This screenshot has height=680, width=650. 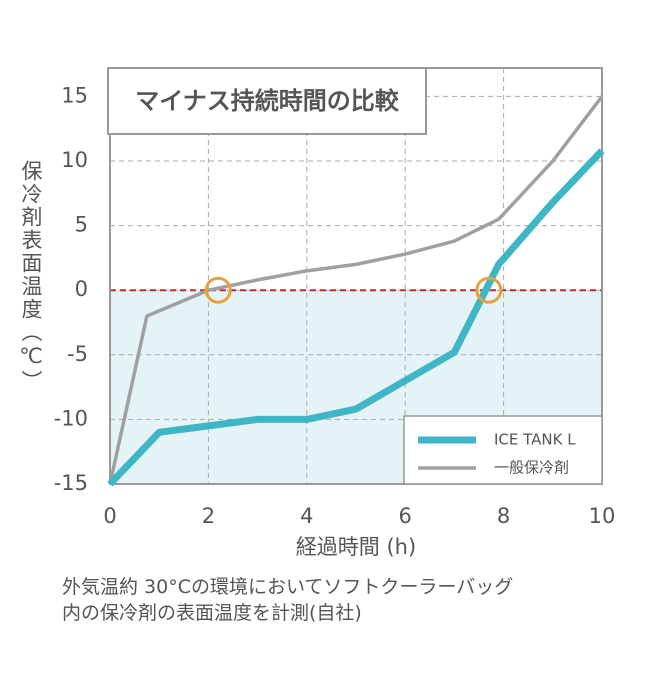 I want to click on y-tick-label: 10, so click(x=74, y=160).